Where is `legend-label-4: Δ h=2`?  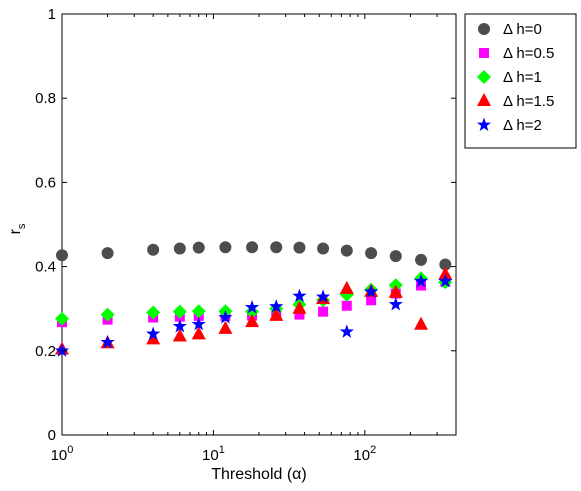
legend-label-4: Δ h=2 is located at coordinates (522, 125).